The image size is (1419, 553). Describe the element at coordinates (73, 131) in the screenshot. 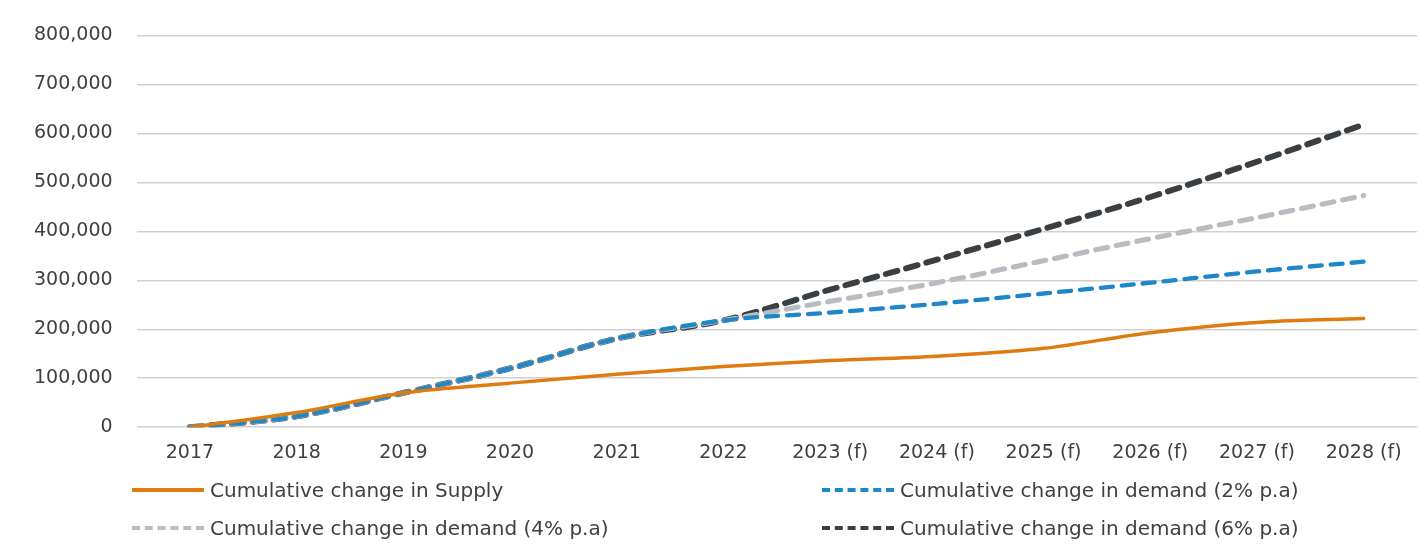

I see `y-tick-label: 600,000` at that location.